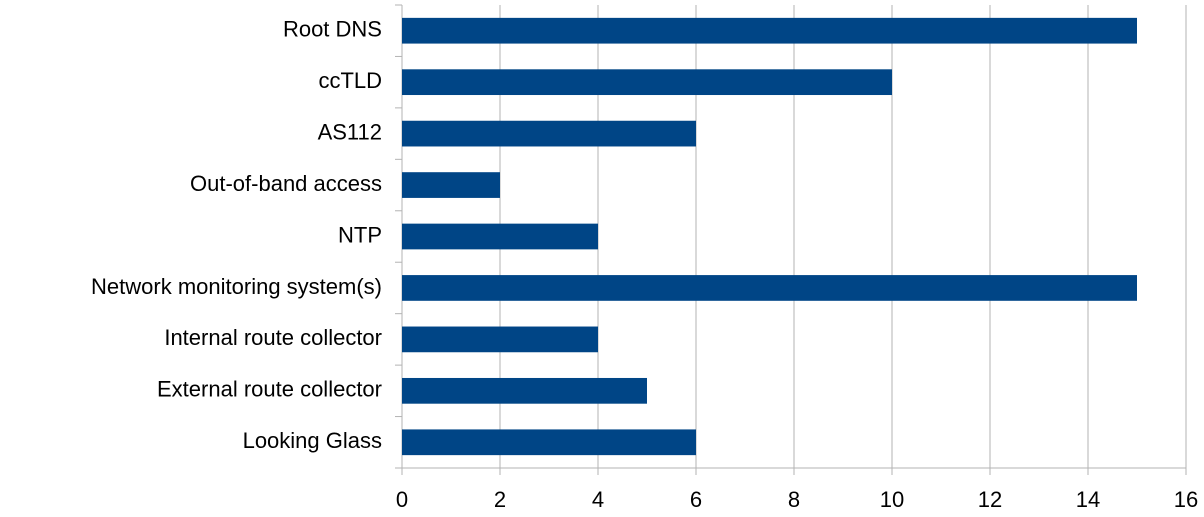 This screenshot has width=1204, height=517. What do you see at coordinates (273, 337) in the screenshot?
I see `y-tick-label: Internal route collector` at bounding box center [273, 337].